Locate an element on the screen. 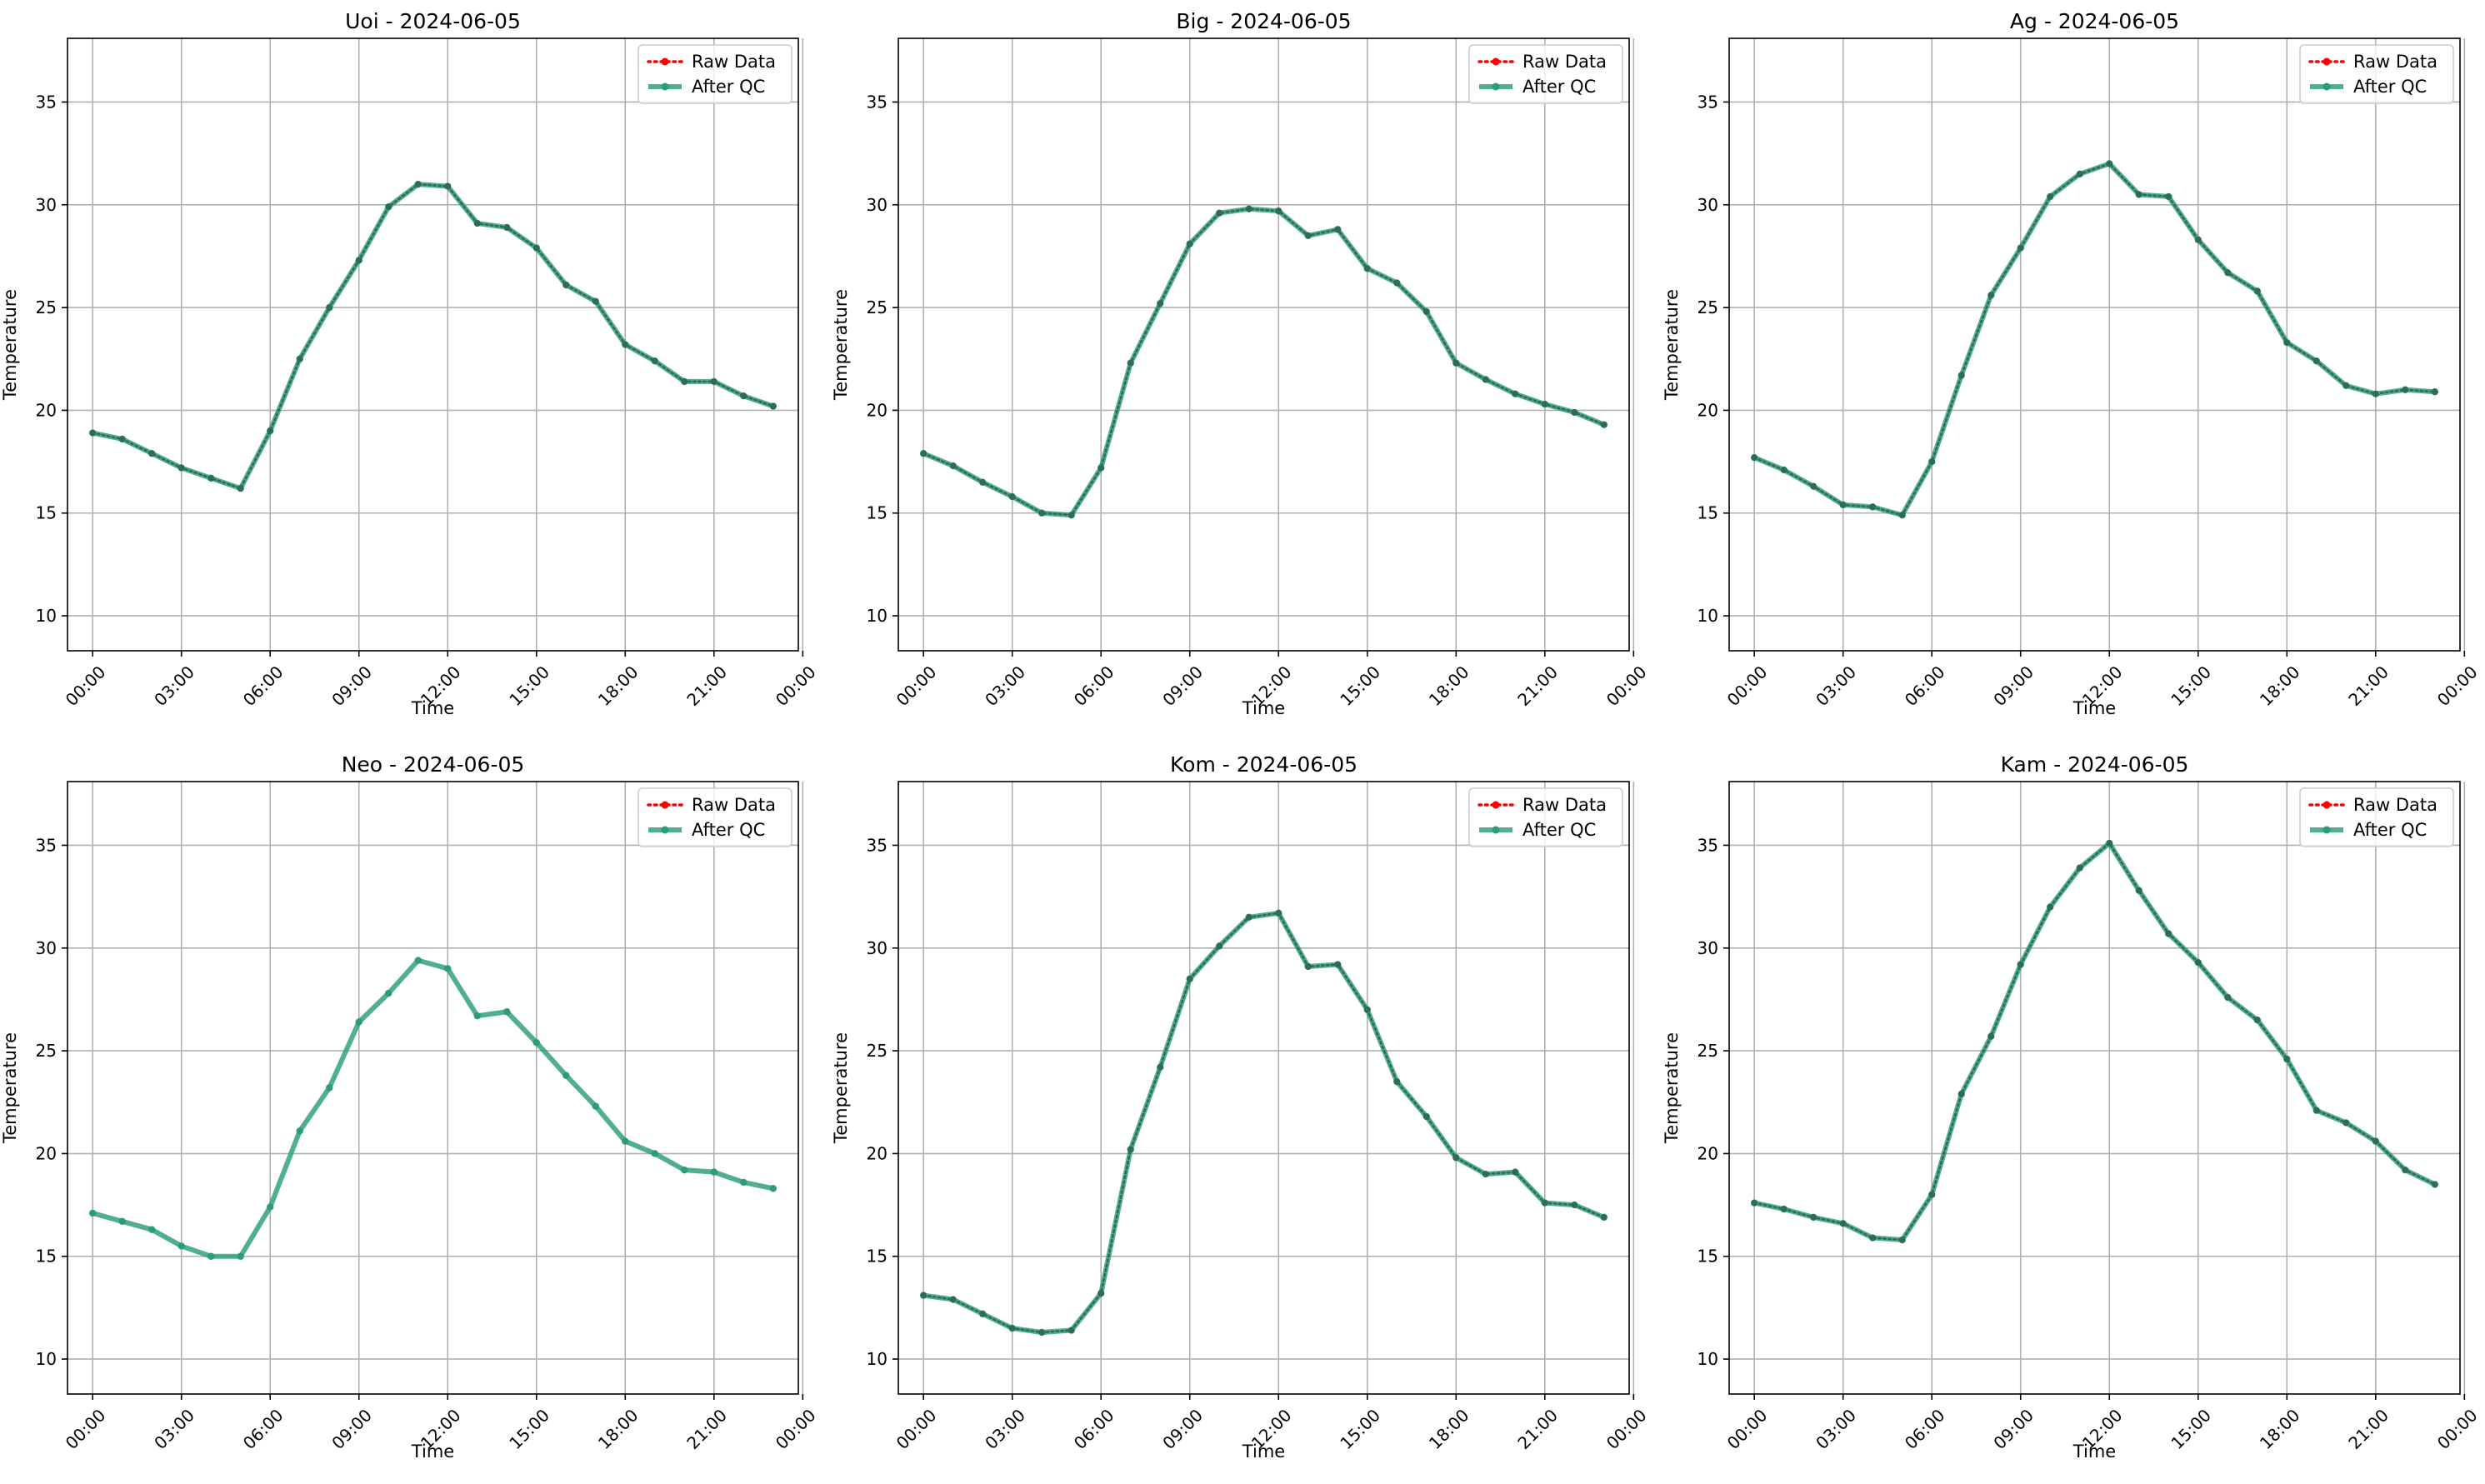  x-tick-label: 21:00 is located at coordinates (2368, 686).